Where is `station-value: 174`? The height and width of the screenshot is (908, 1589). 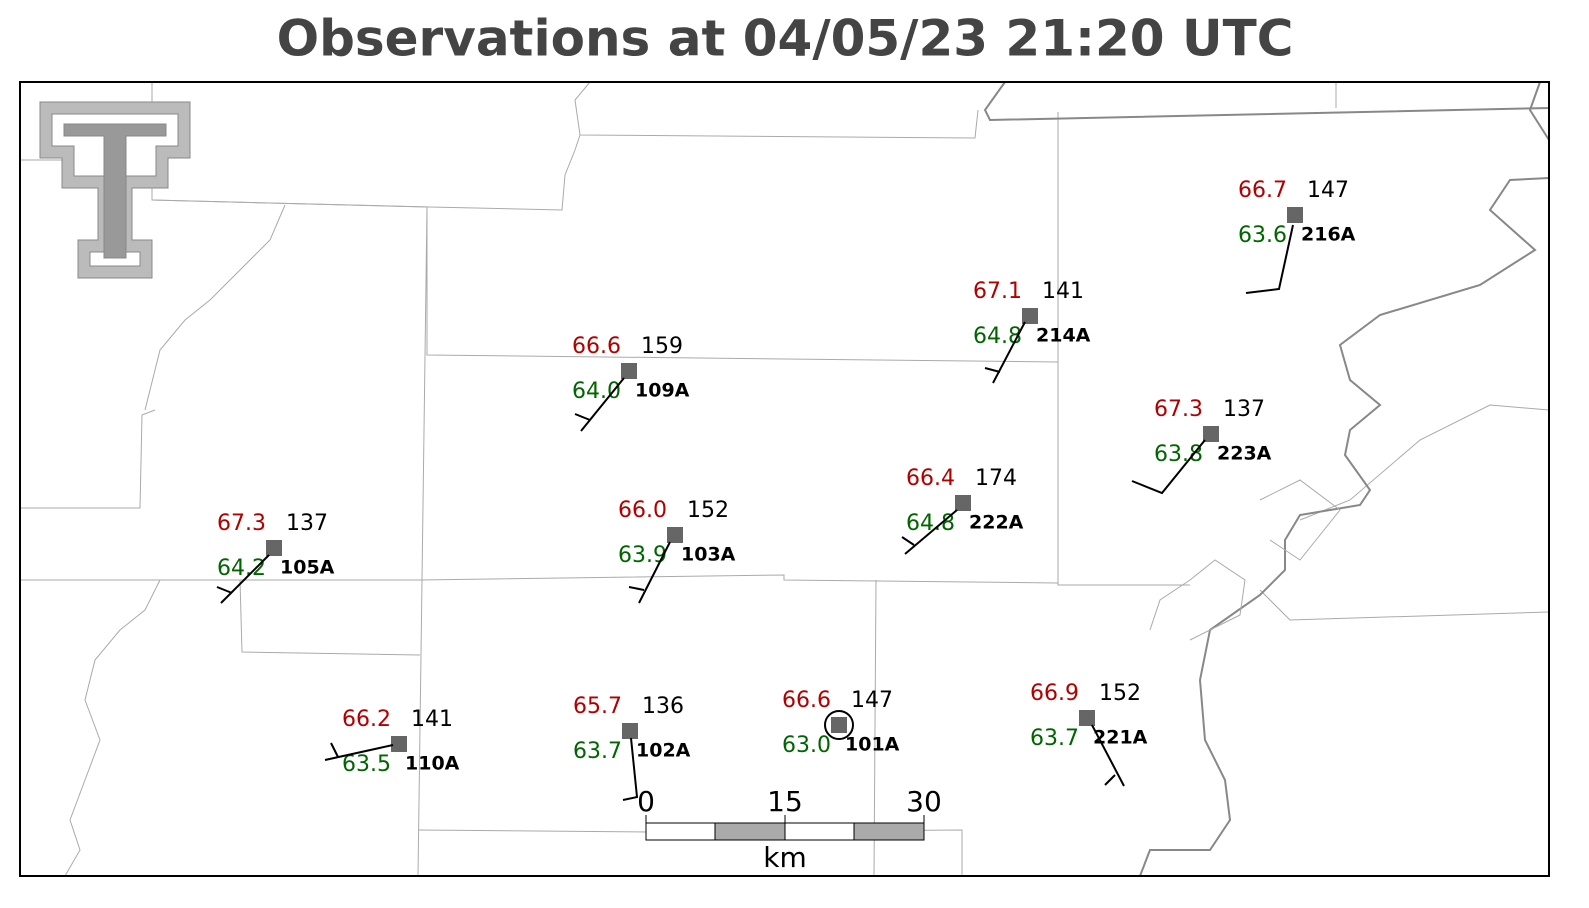 station-value: 174 is located at coordinates (996, 478).